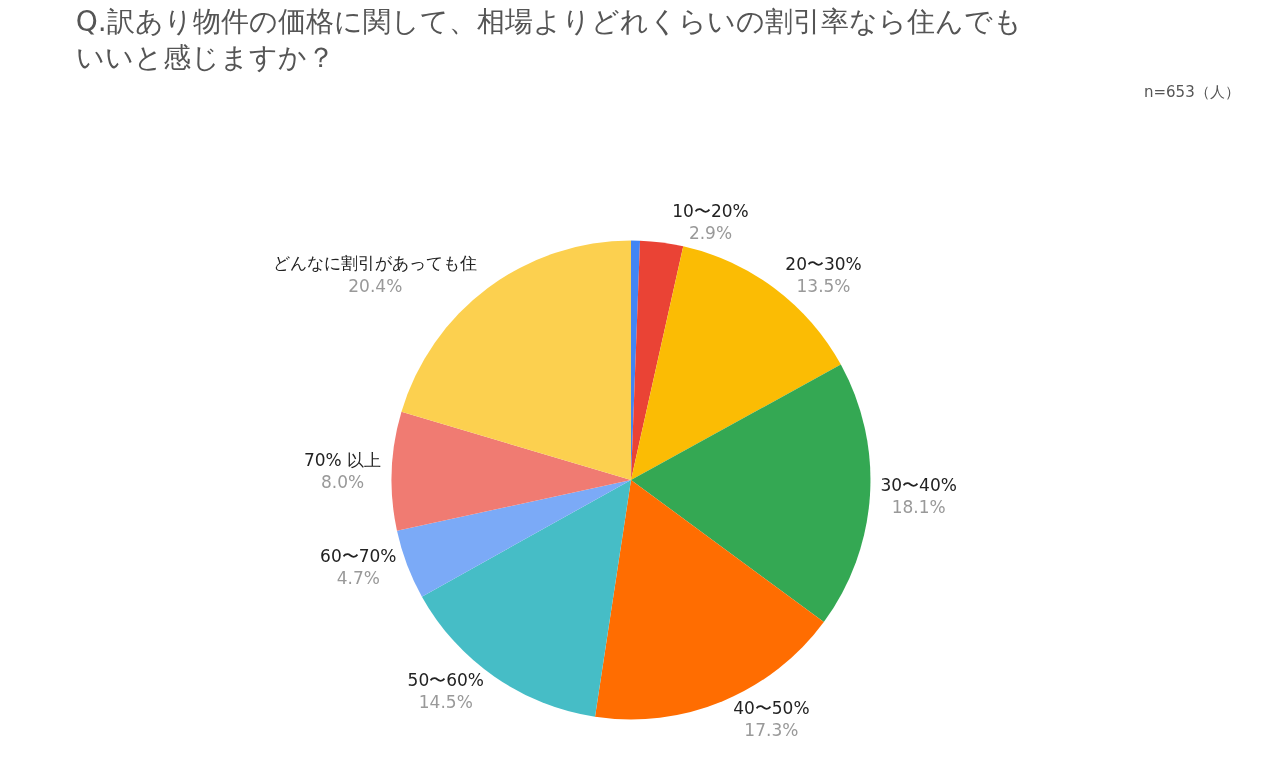 The height and width of the screenshot is (764, 1262). Describe the element at coordinates (771, 730) in the screenshot. I see `data-label: 17.3%` at that location.